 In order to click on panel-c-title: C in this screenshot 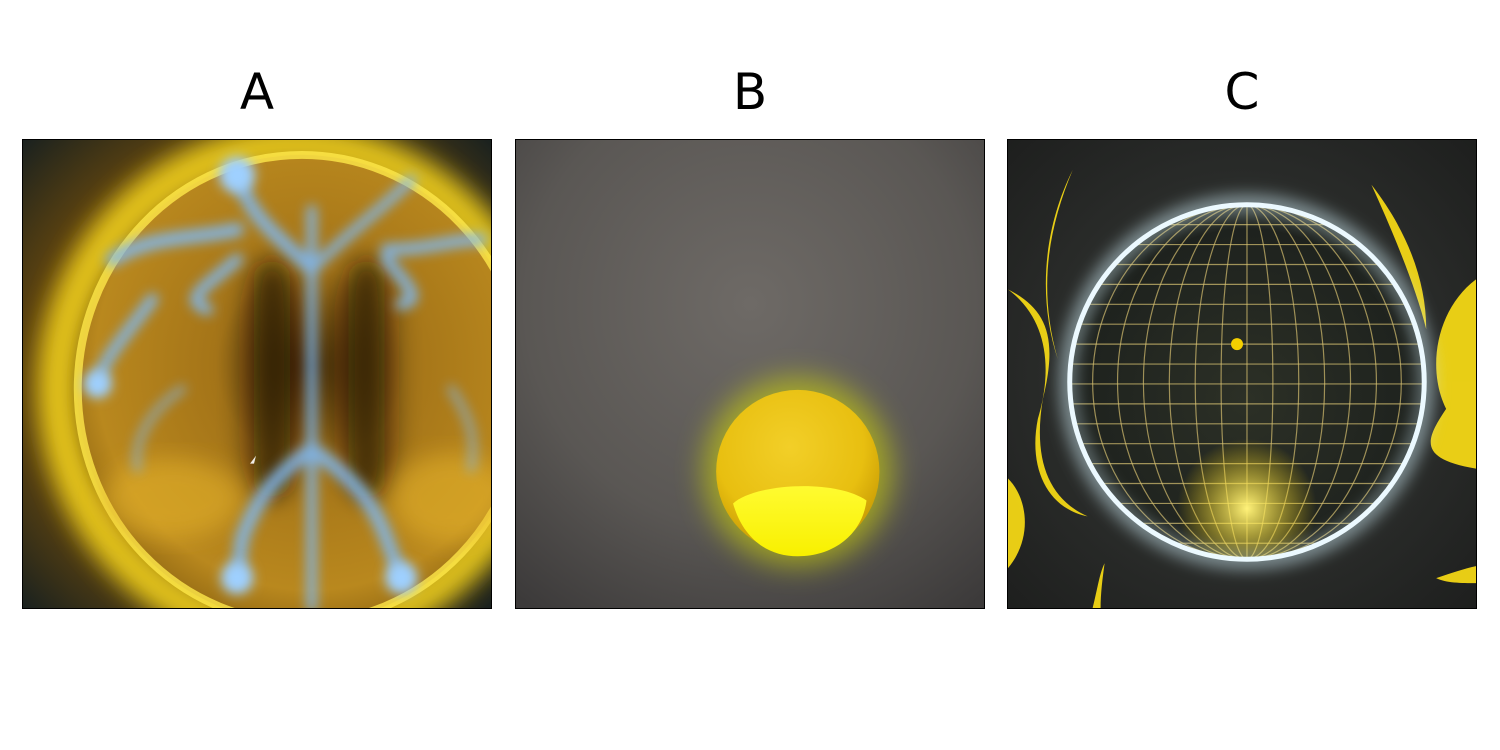, I will do `click(1242, 92)`.